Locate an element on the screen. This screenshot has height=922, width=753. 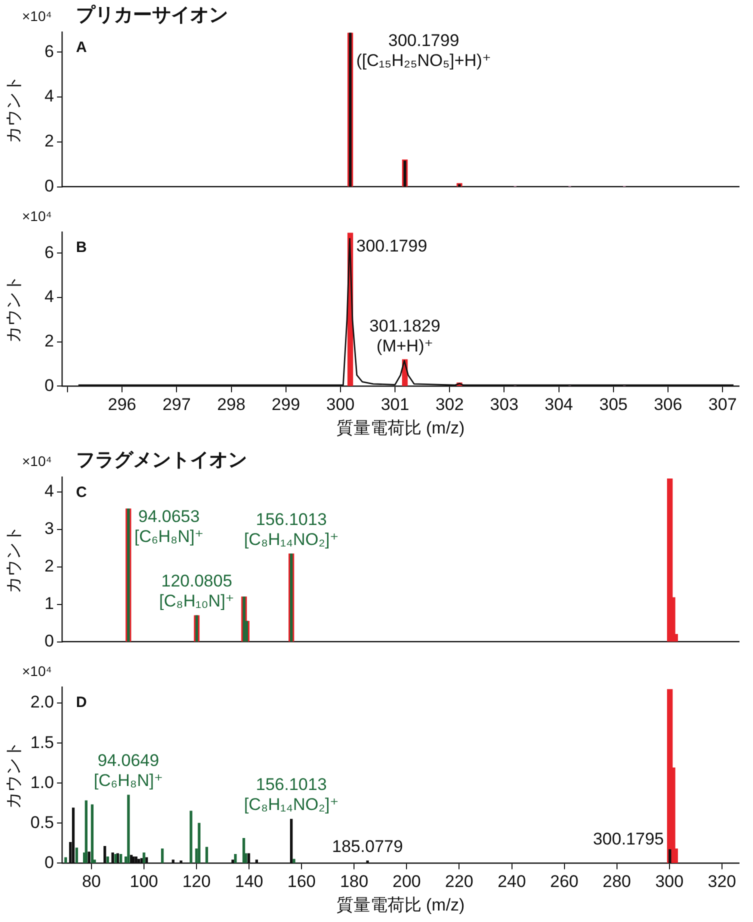
x-tick-label: 297 is located at coordinates (176, 404).